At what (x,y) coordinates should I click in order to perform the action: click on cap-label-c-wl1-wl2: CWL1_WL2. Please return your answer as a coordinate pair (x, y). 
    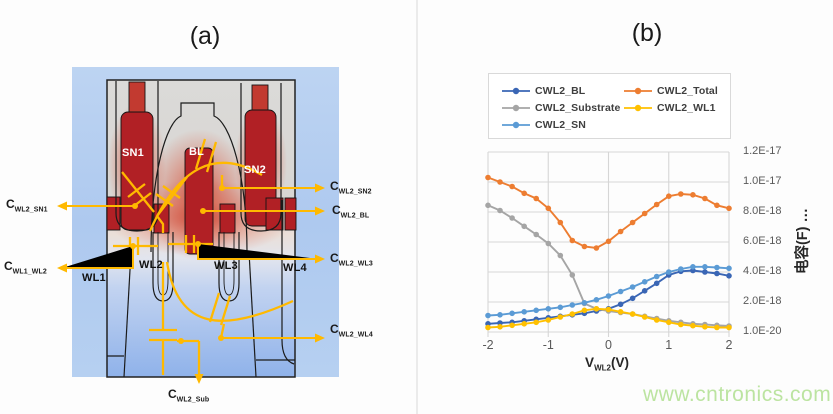
    Looking at the image, I should click on (25, 267).